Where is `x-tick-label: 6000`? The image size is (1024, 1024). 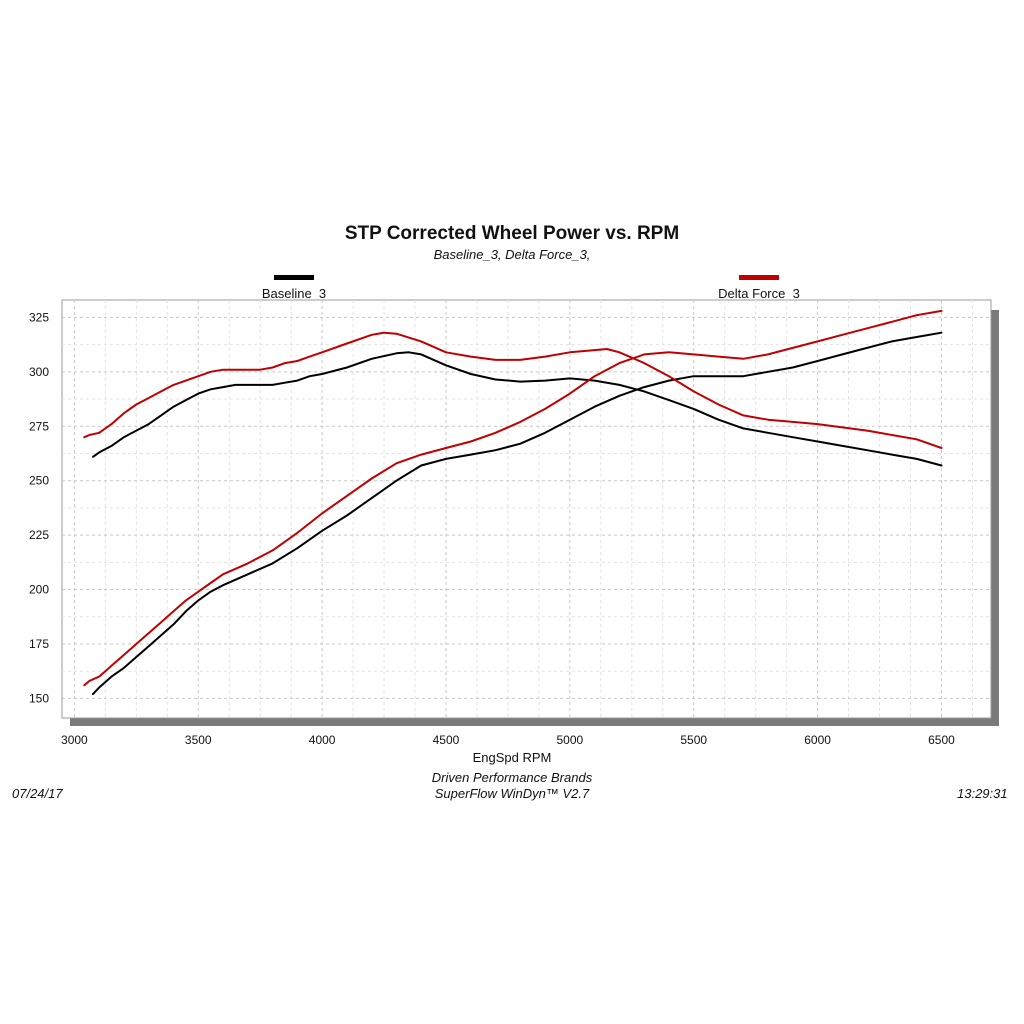
x-tick-label: 6000 is located at coordinates (817, 740).